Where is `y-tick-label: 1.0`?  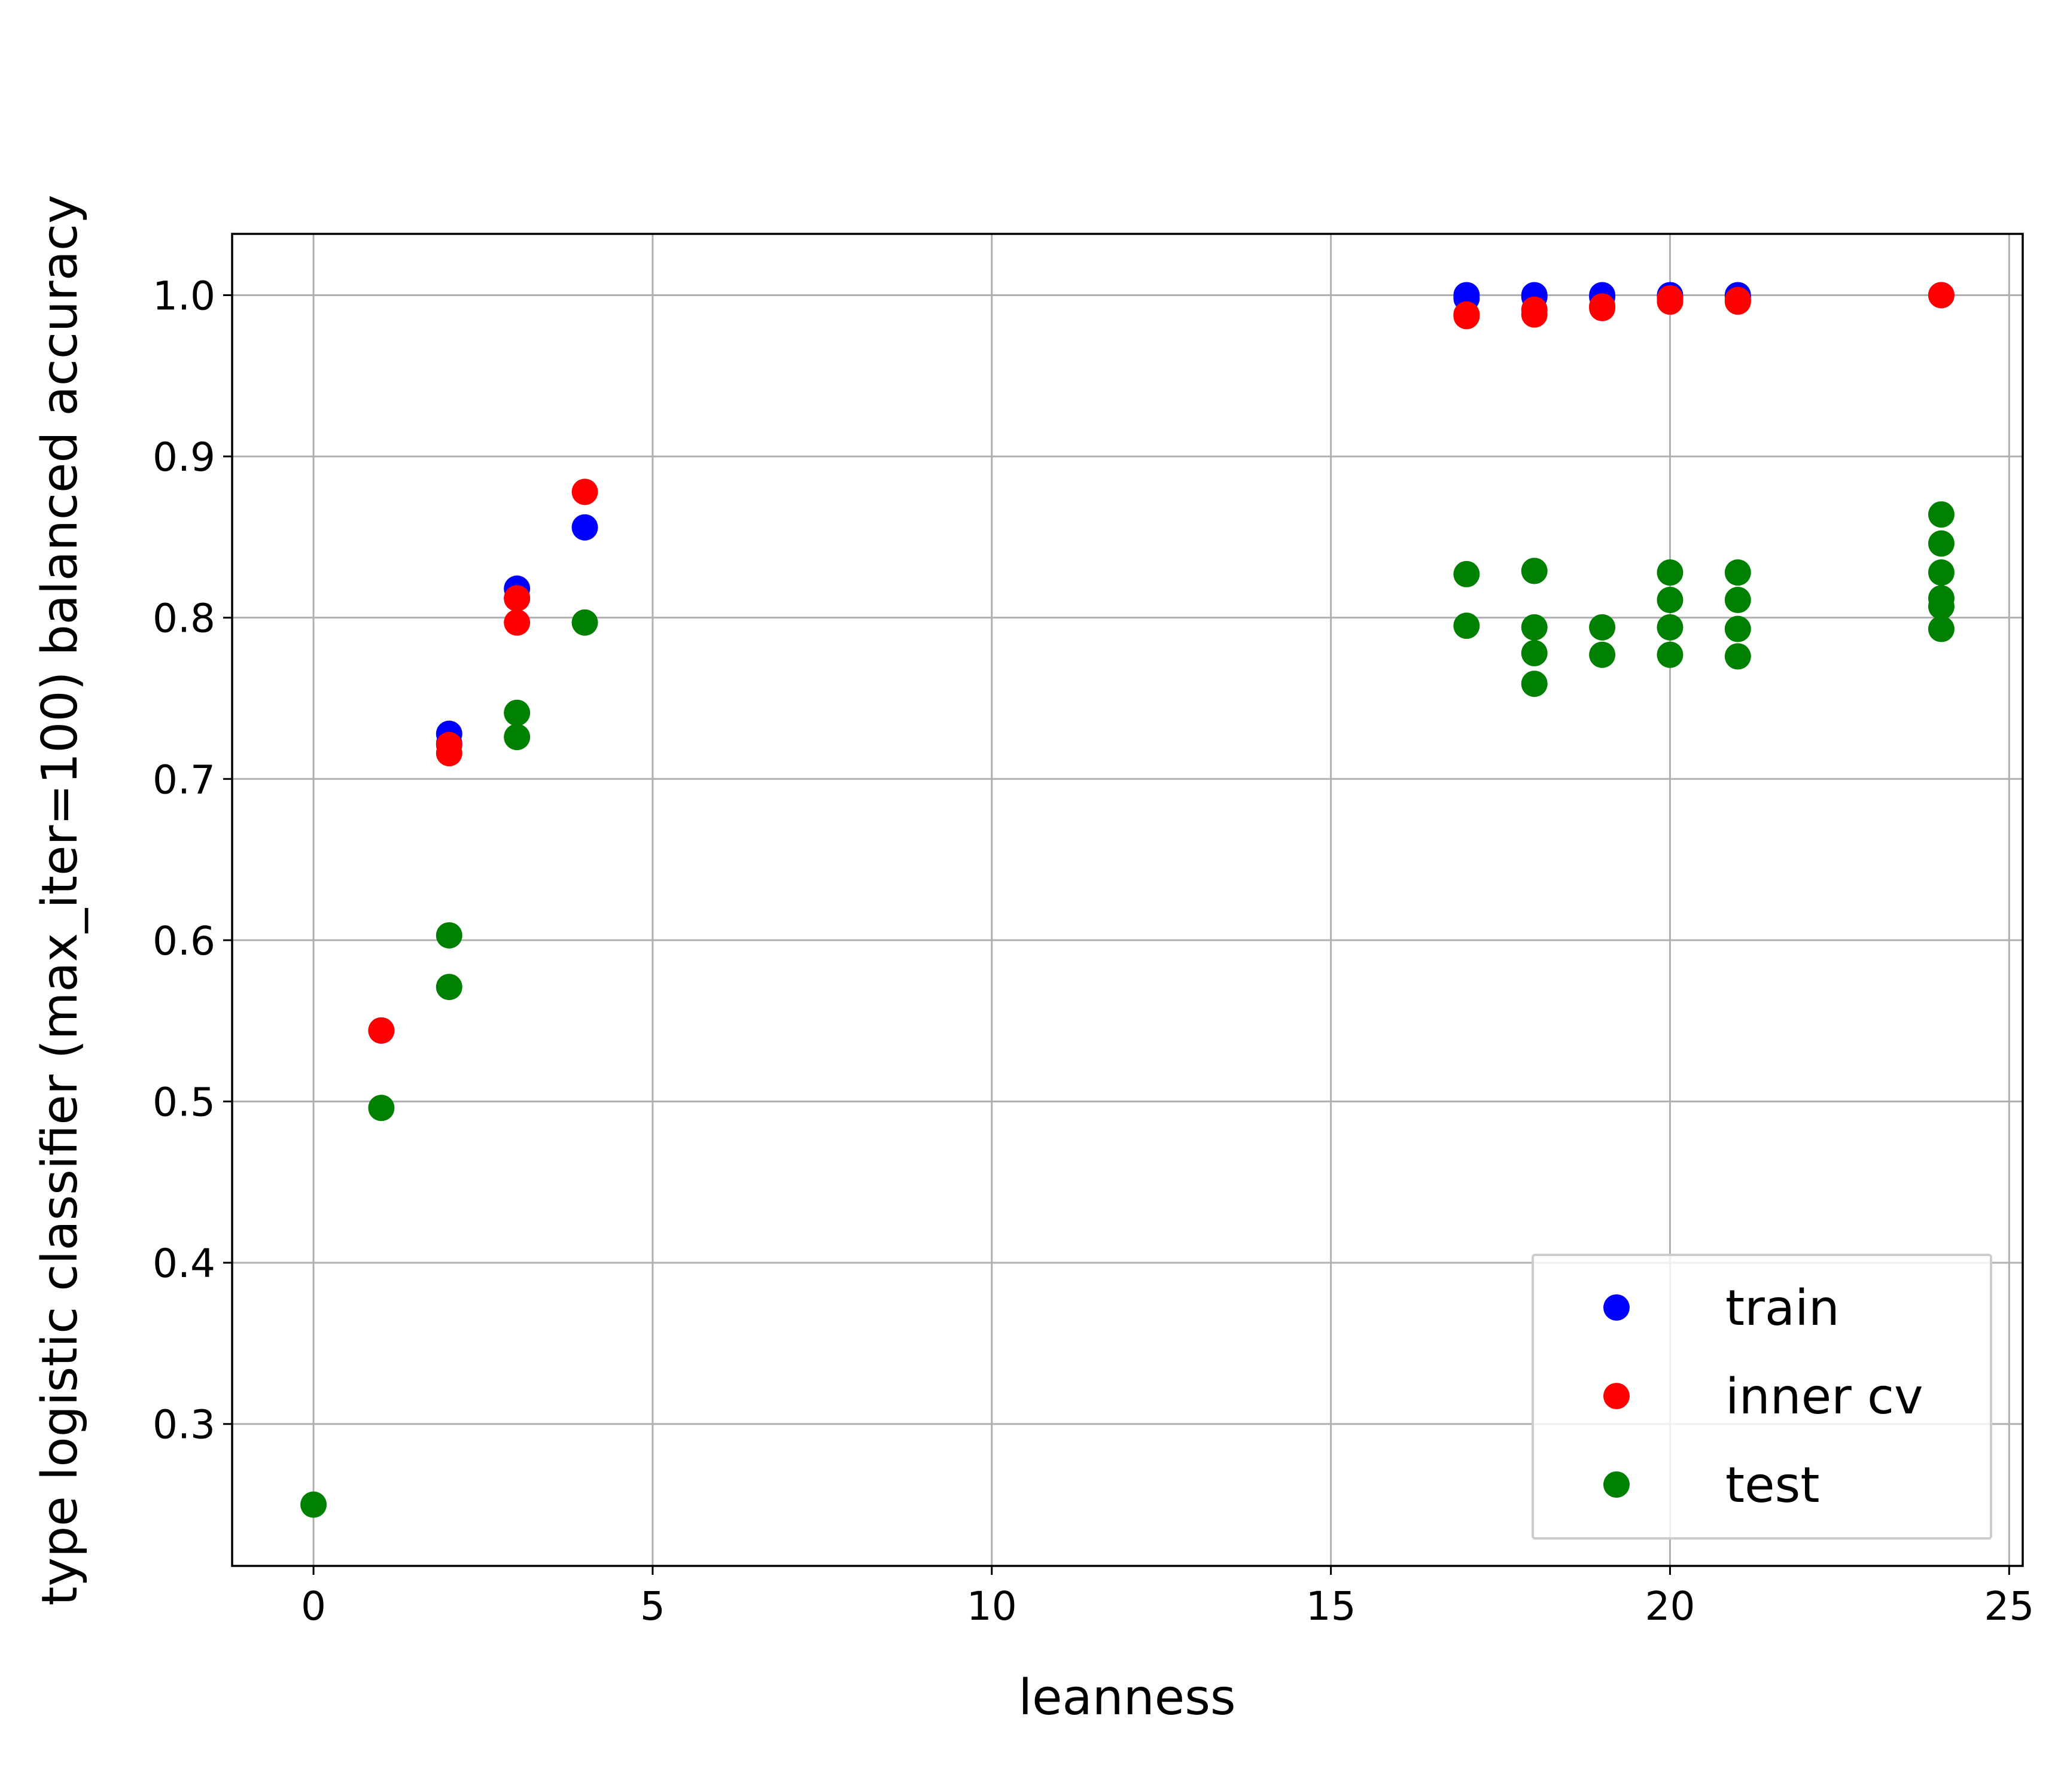 y-tick-label: 1.0 is located at coordinates (184, 296).